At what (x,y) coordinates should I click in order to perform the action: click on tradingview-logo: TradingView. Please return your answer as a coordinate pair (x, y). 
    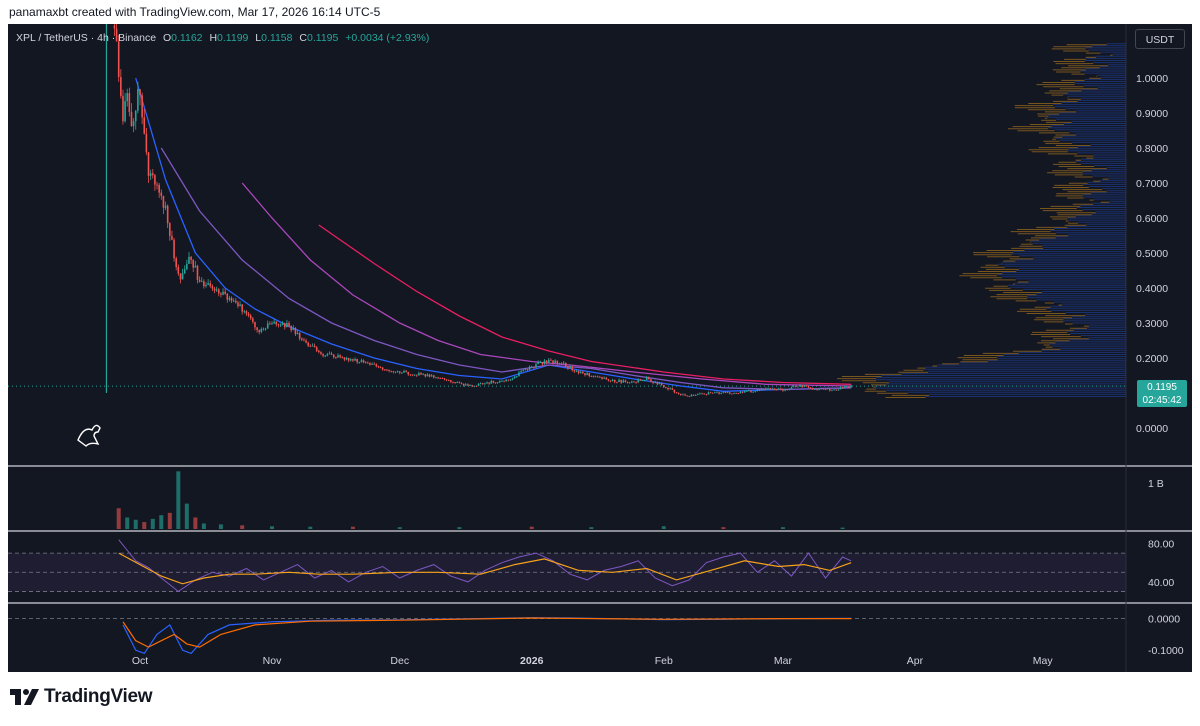
    Looking at the image, I should click on (81, 697).